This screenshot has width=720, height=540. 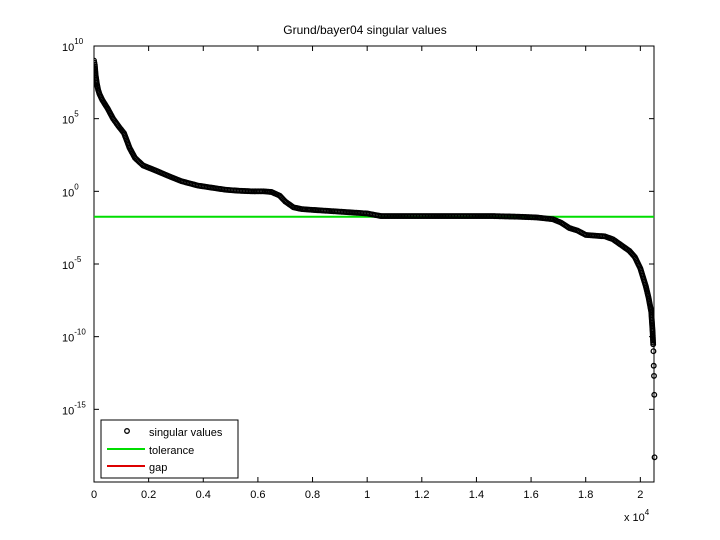 What do you see at coordinates (74, 336) in the screenshot?
I see `y-tick-label: 10⁻¹⁰` at bounding box center [74, 336].